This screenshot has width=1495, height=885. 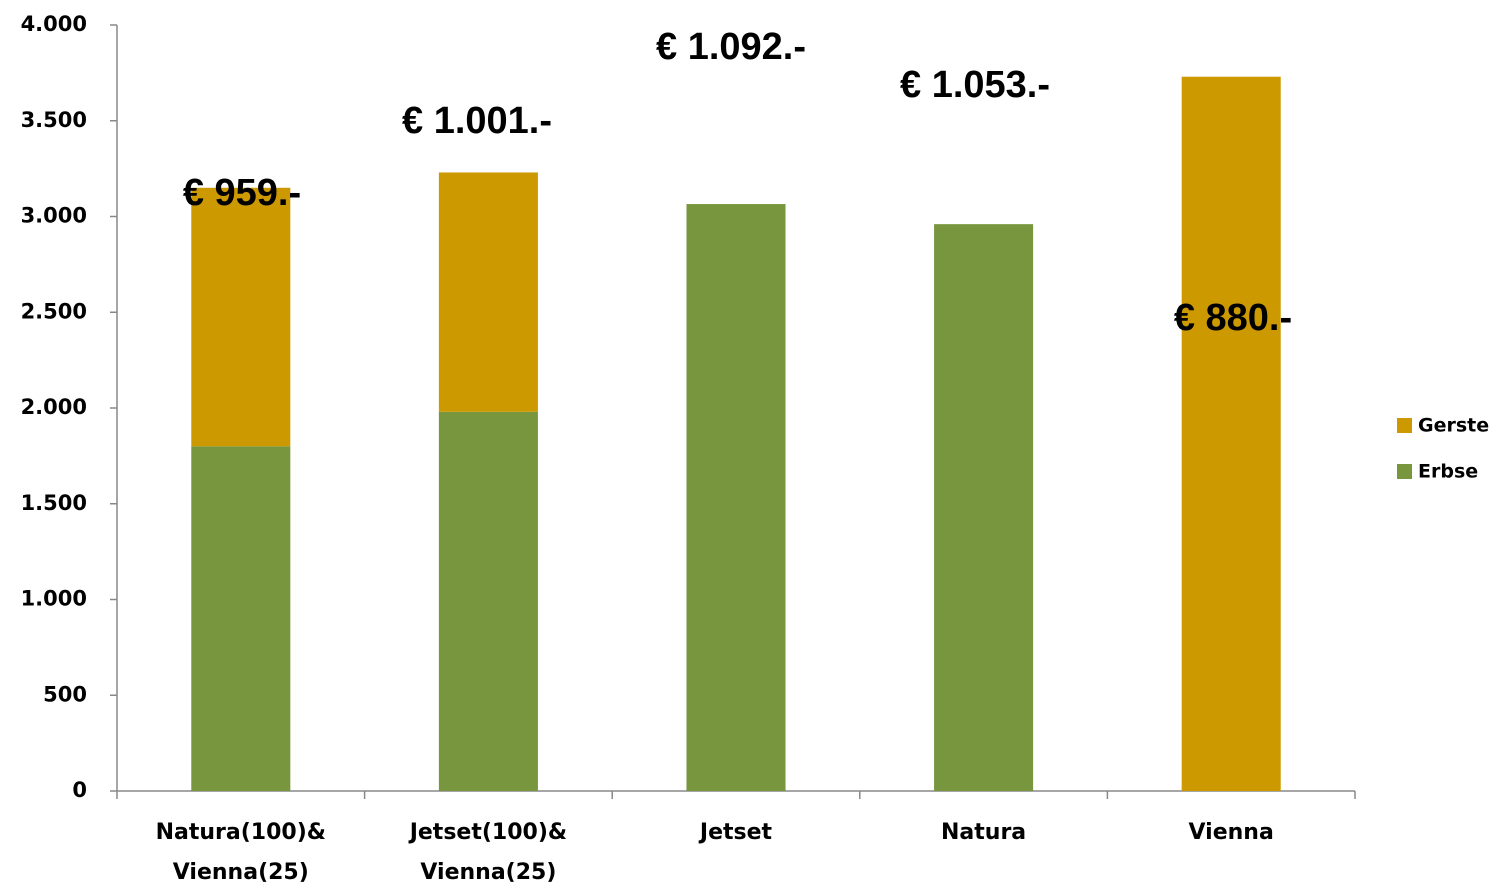 I want to click on annotation: € 1.053.-, so click(x=975, y=85).